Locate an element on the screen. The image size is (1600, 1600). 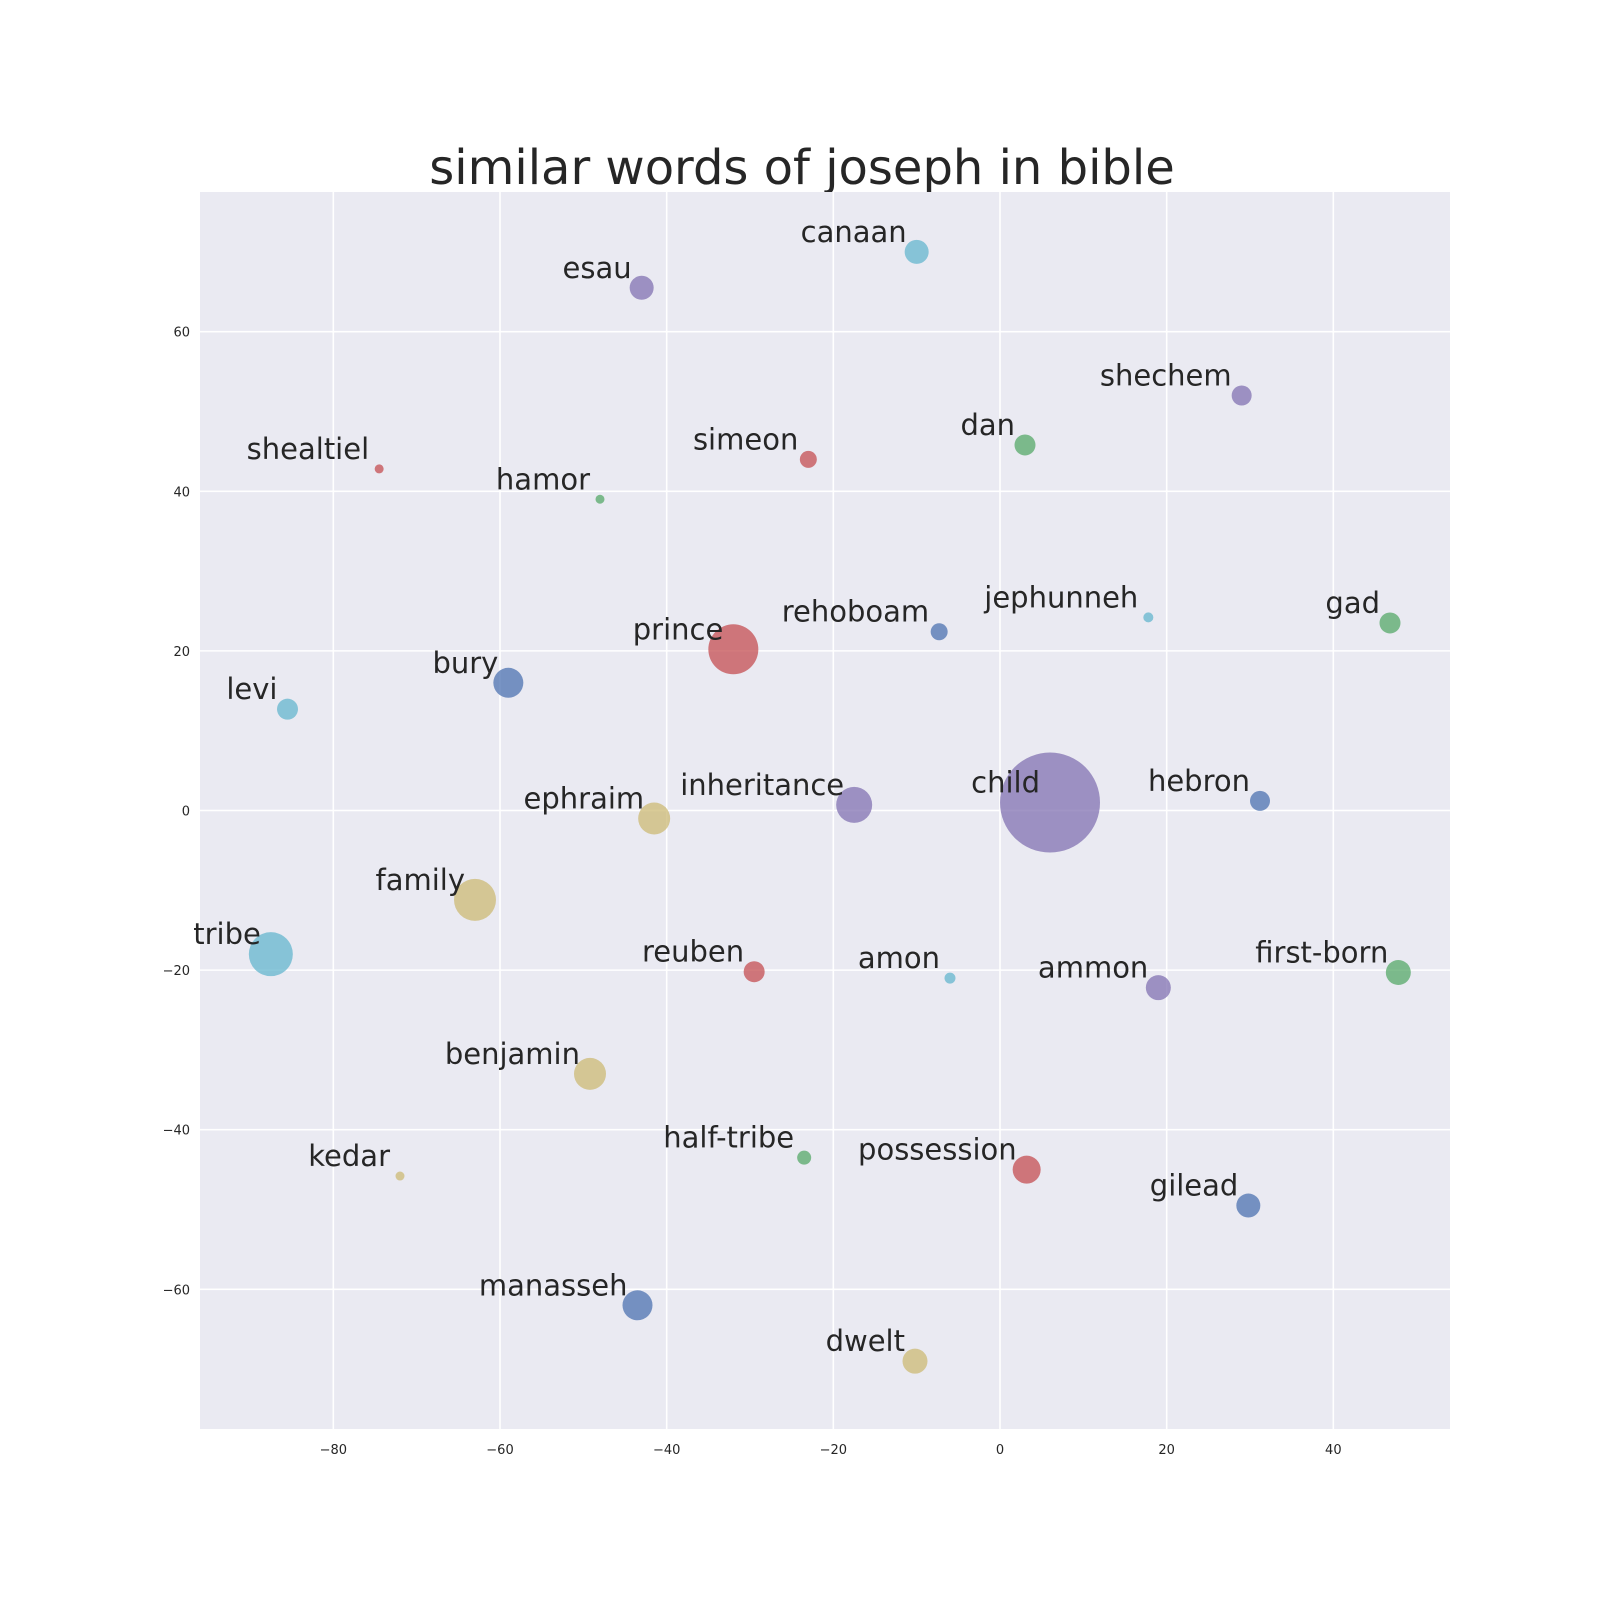
point-label-ephraim: ephraim is located at coordinates (584, 798).